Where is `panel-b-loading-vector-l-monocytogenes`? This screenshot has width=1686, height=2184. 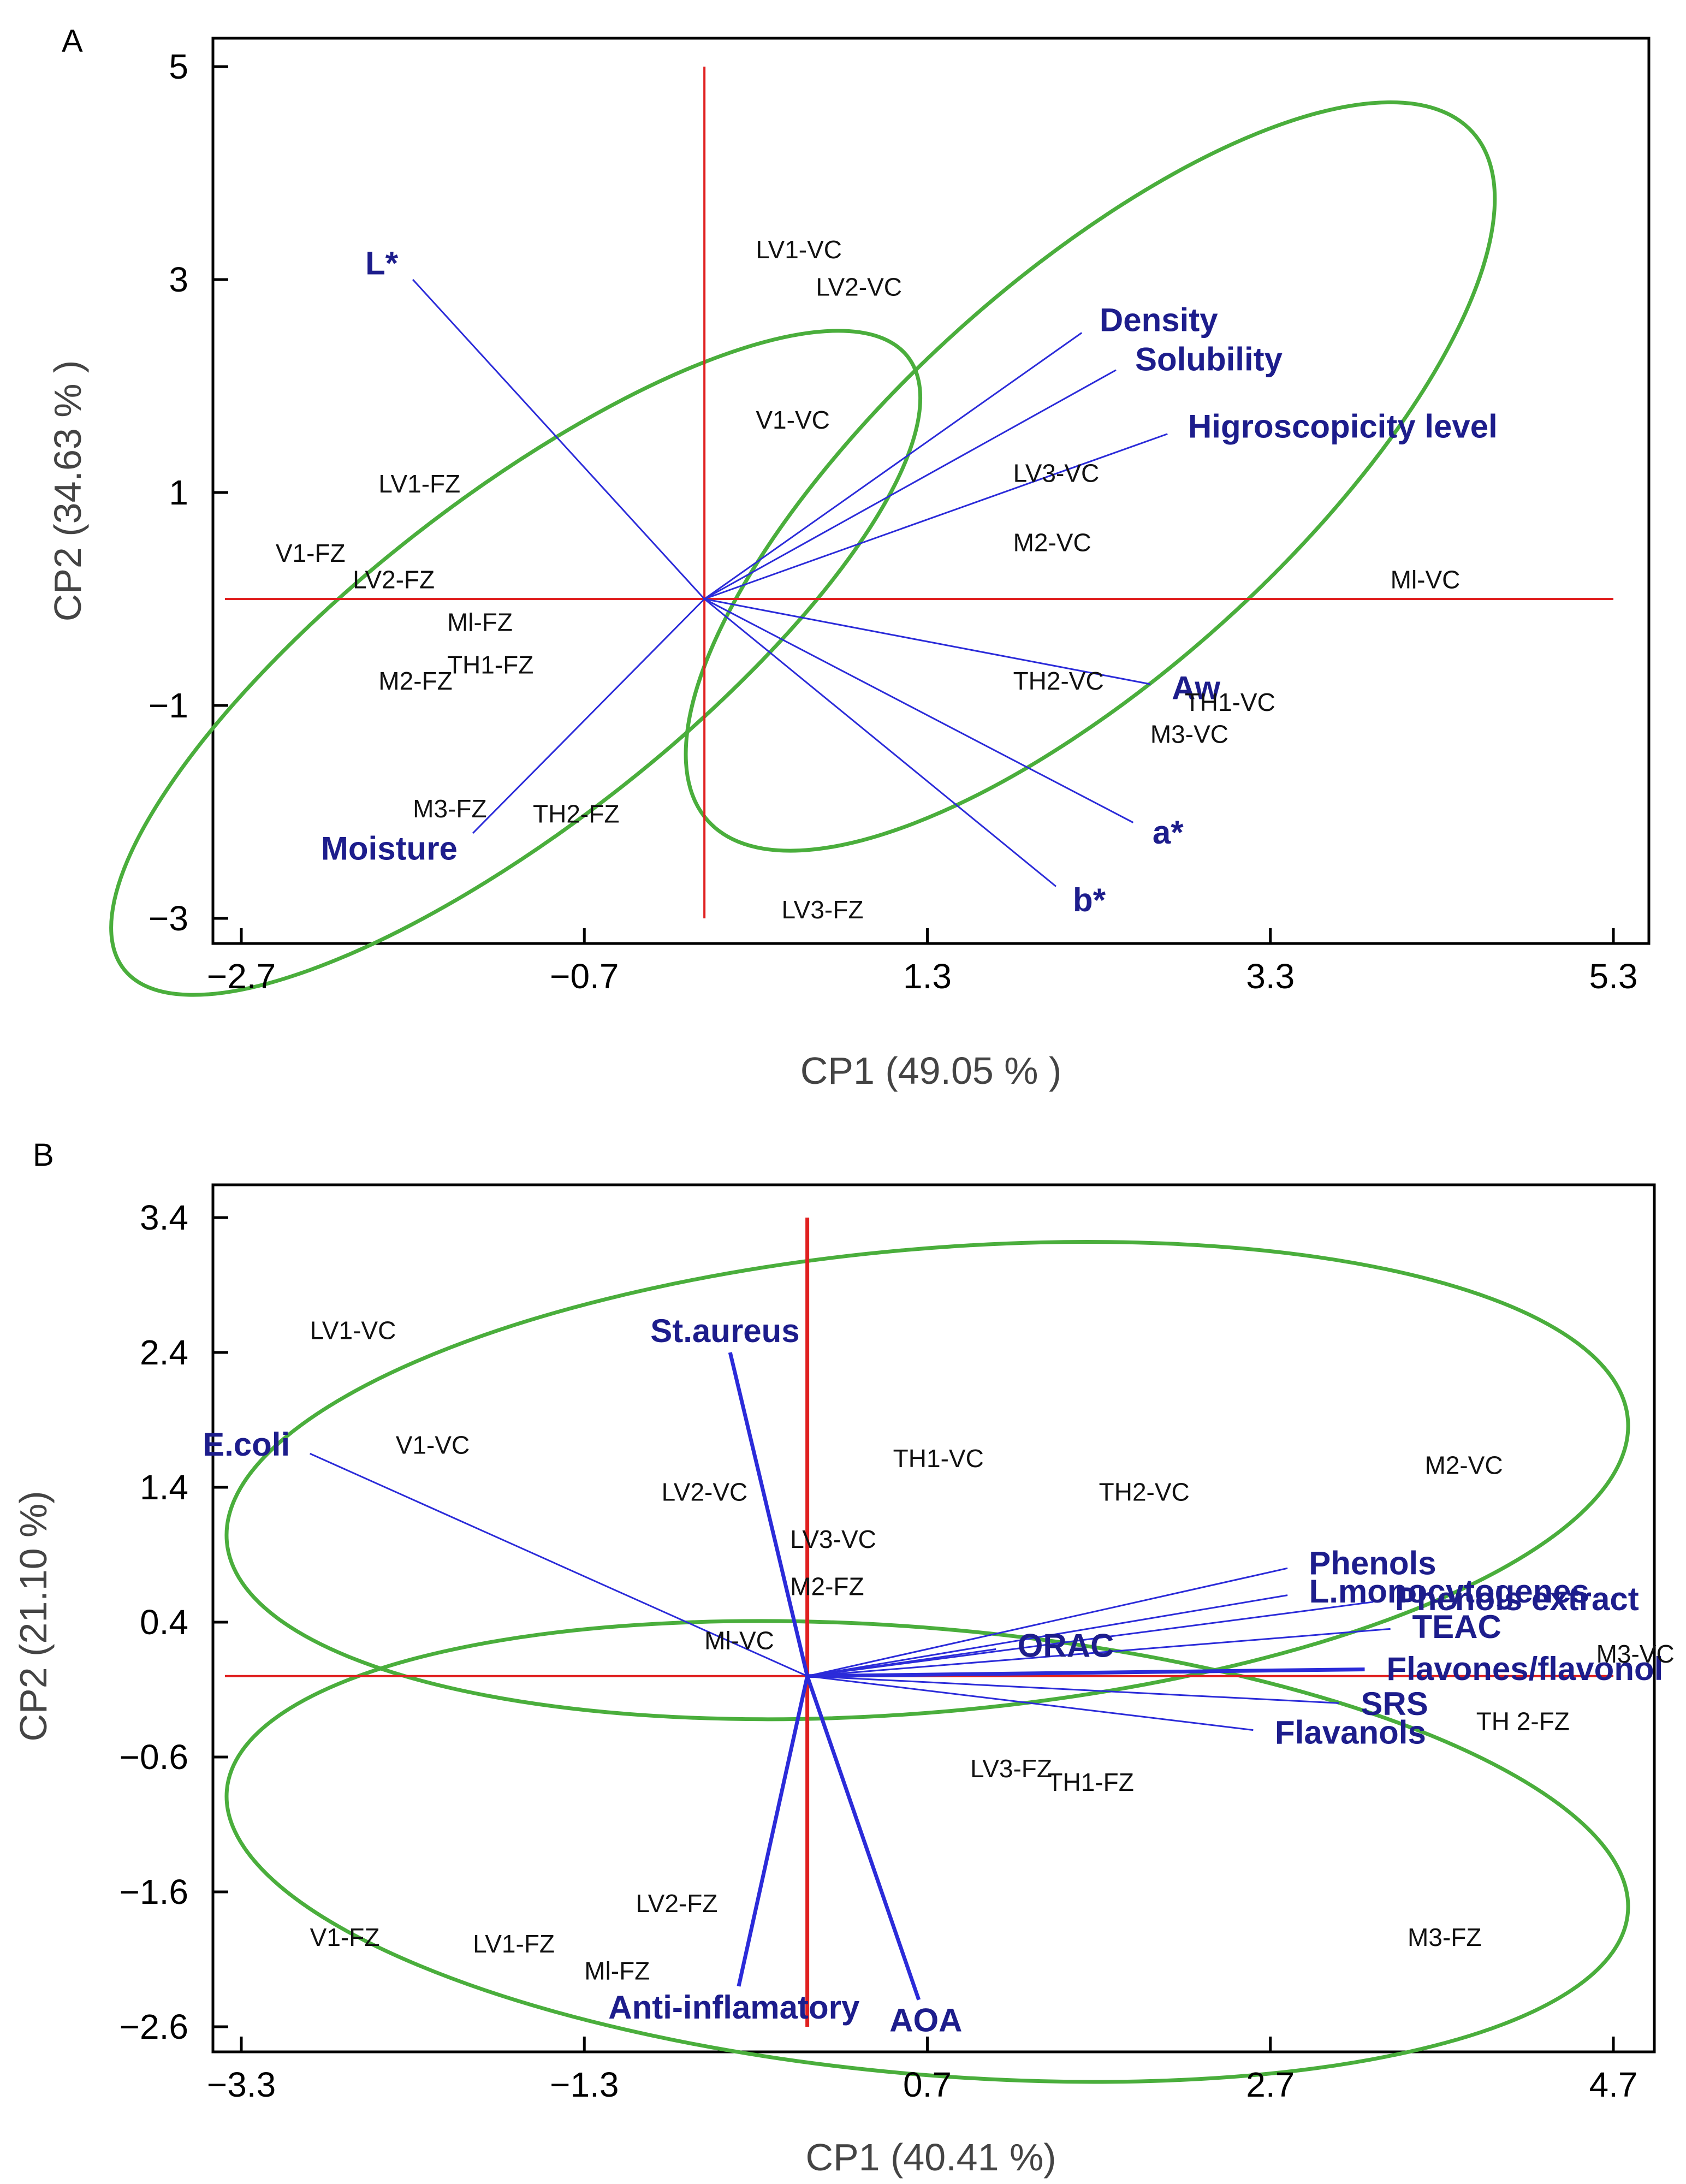 panel-b-loading-vector-l-monocytogenes is located at coordinates (1048, 1635).